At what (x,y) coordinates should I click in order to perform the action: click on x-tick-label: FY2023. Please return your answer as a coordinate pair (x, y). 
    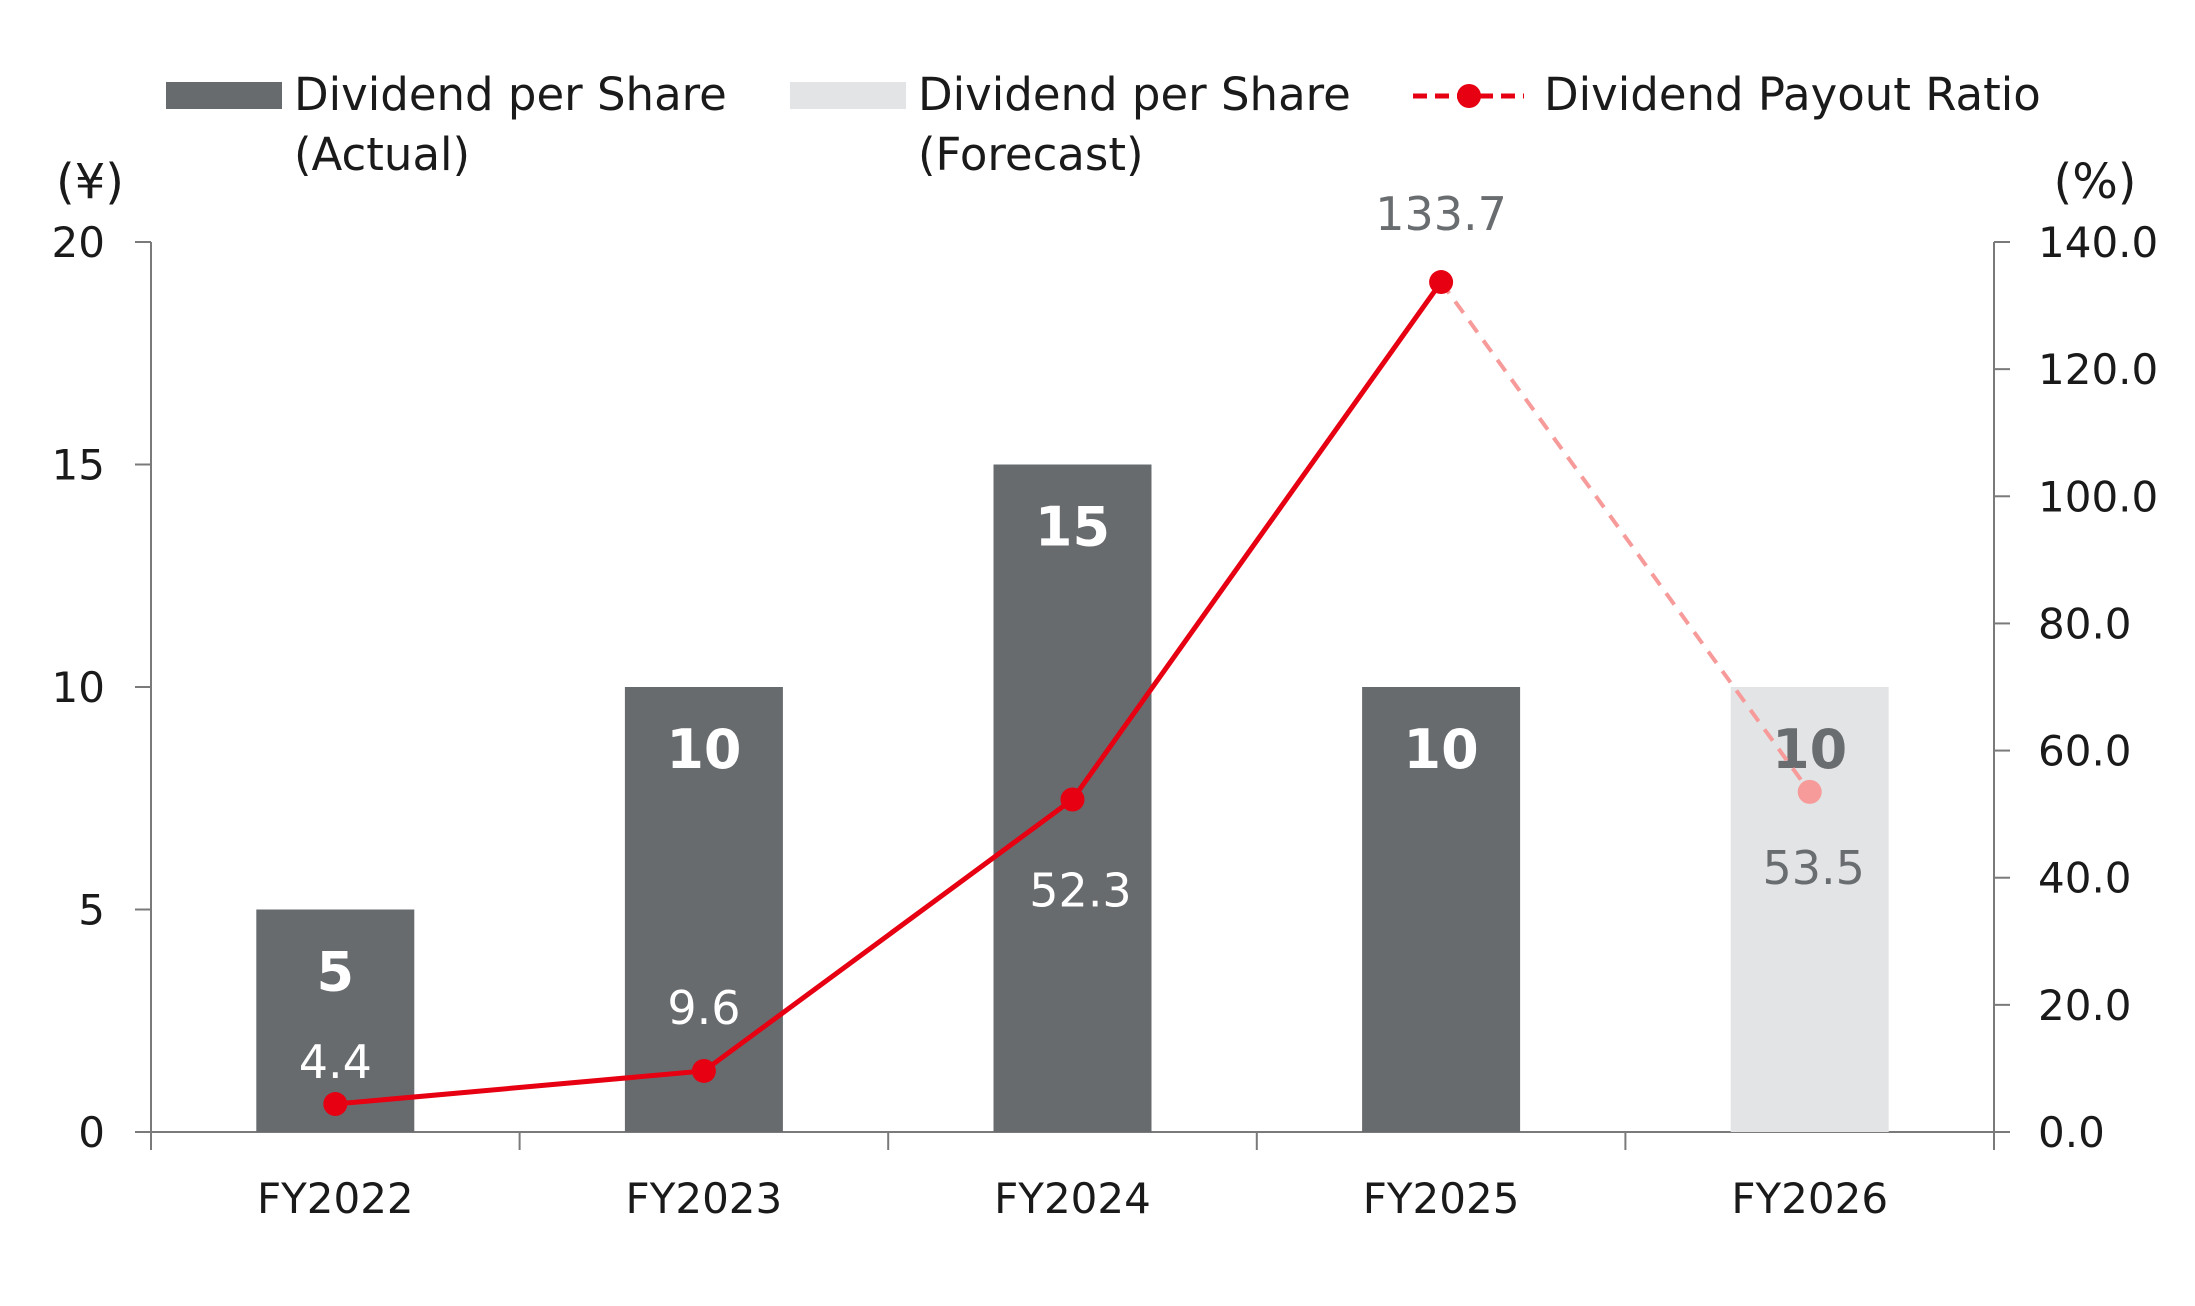
    Looking at the image, I should click on (704, 1198).